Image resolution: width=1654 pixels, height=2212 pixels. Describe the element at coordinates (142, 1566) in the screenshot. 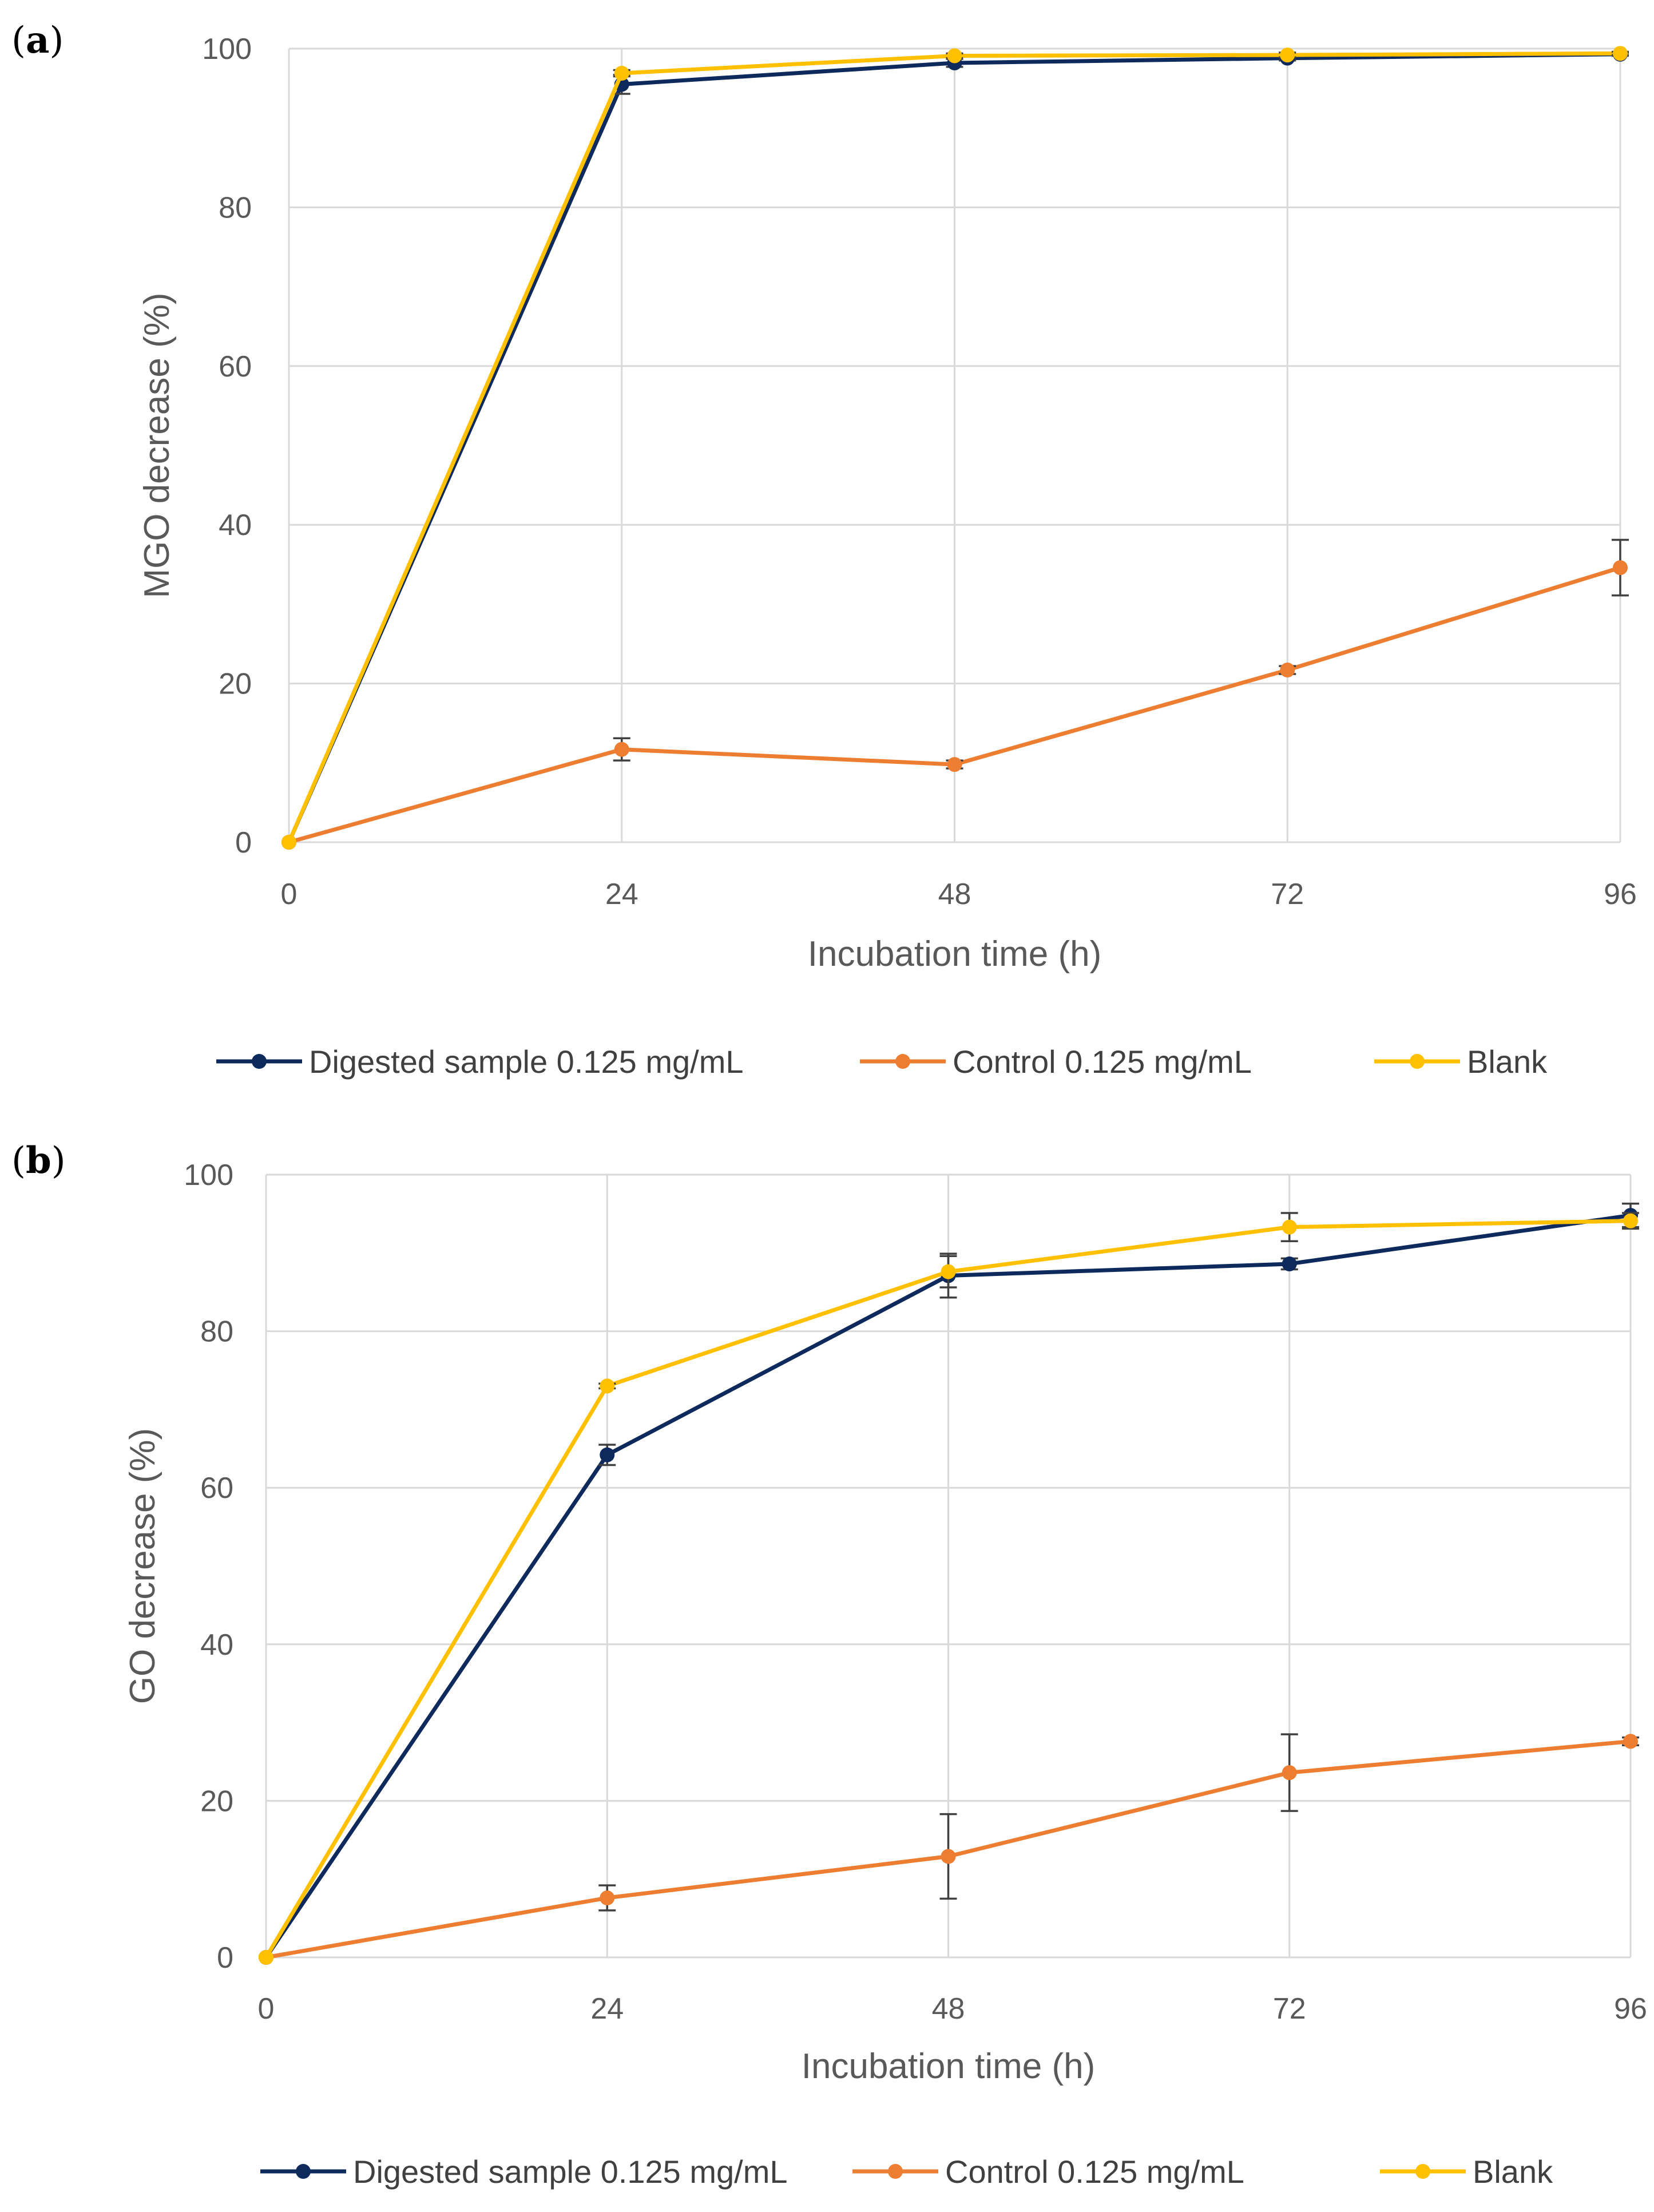

I see `y-axis-title: GO decrease (%)` at that location.